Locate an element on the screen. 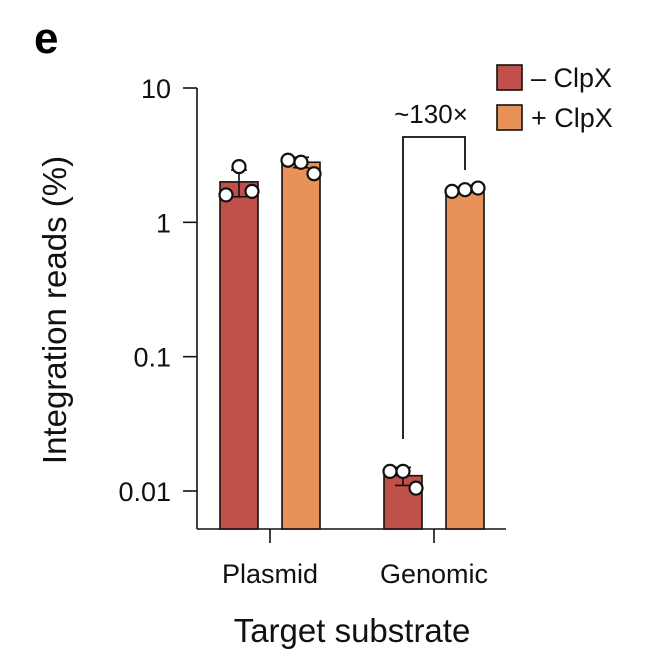 This screenshot has height=672, width=650. y-axis-title: Integration reads (%) is located at coordinates (54, 310).